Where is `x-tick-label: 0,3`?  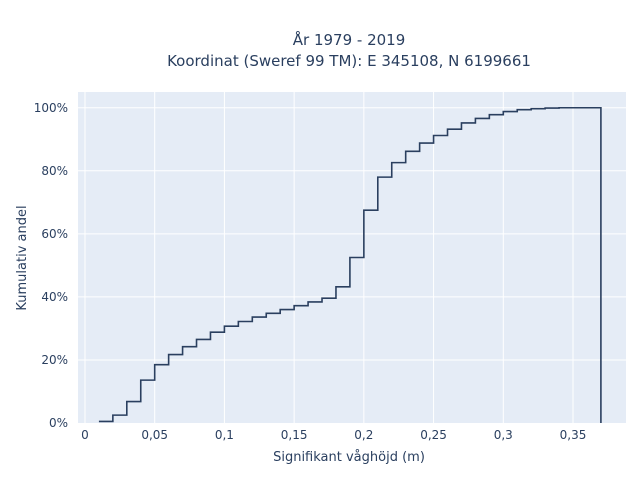 x-tick-label: 0,3 is located at coordinates (503, 435).